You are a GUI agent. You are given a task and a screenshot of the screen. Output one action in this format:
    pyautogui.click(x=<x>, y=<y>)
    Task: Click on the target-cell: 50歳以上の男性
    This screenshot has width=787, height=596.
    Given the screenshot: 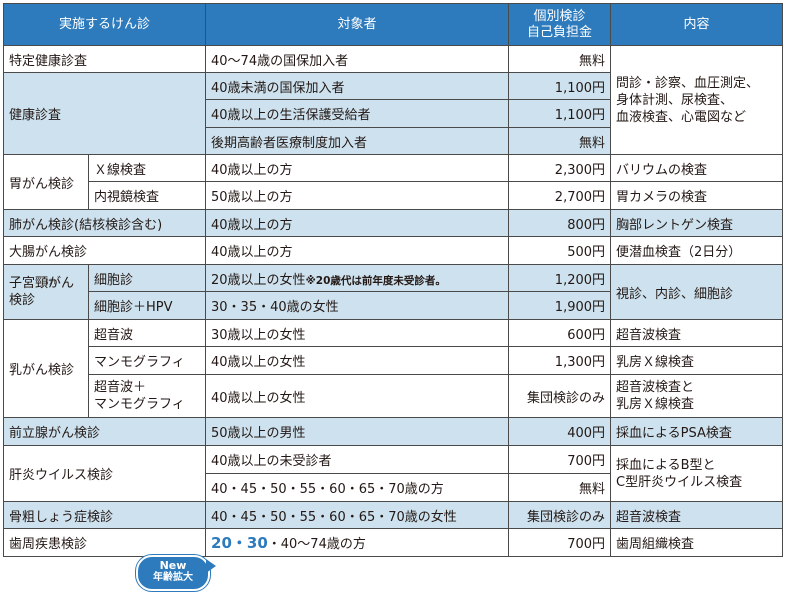 What is the action you would take?
    pyautogui.click(x=357, y=431)
    